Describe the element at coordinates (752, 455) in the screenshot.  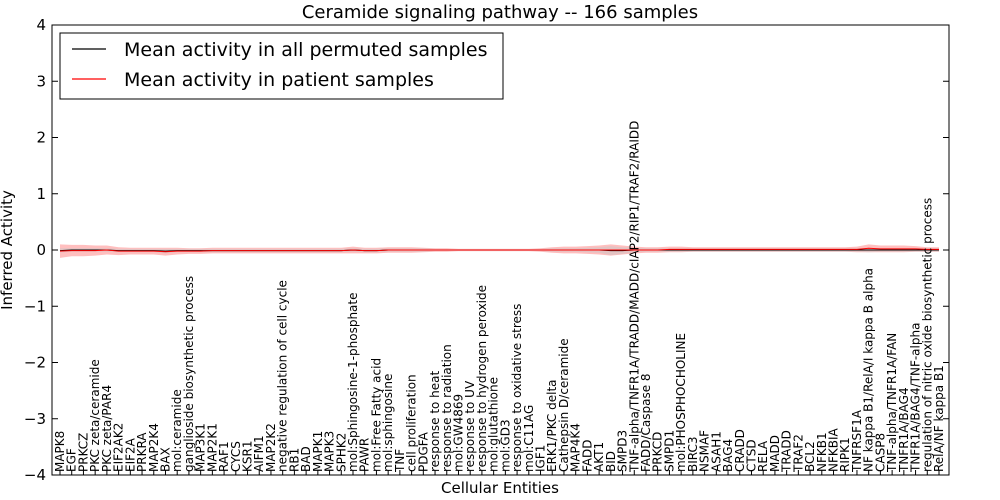
I see `x-category-label: CTSD` at that location.